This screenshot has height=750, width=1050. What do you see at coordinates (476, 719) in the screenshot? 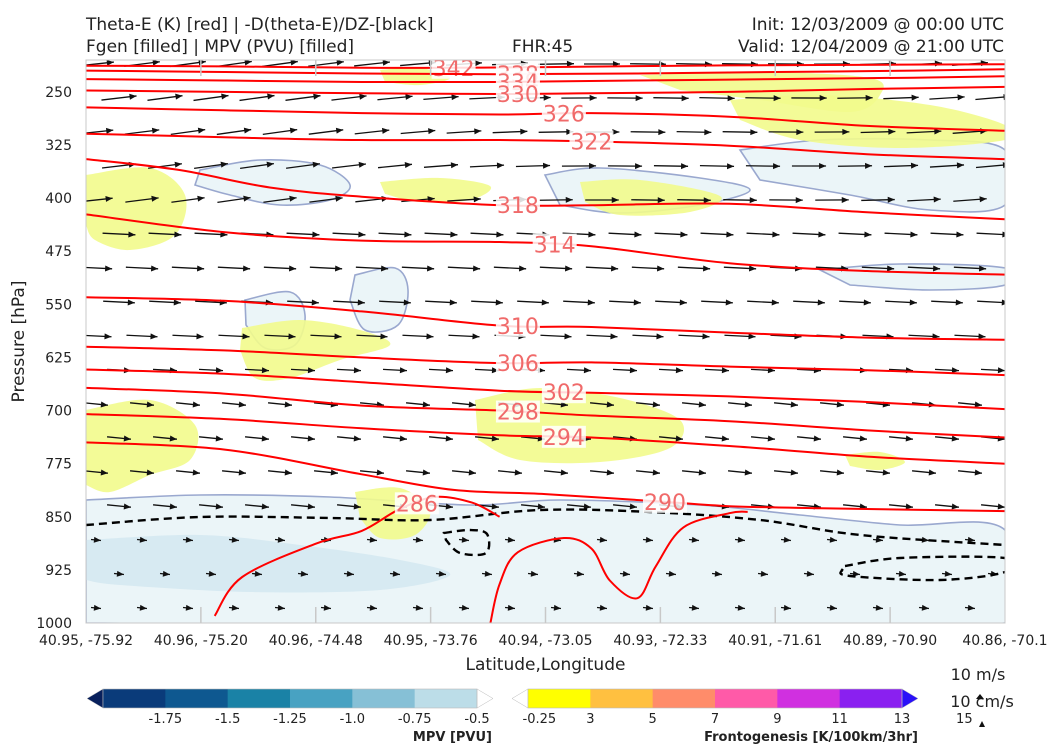
I see `mpv-colorbar-tick-label: -0.5` at bounding box center [476, 719].